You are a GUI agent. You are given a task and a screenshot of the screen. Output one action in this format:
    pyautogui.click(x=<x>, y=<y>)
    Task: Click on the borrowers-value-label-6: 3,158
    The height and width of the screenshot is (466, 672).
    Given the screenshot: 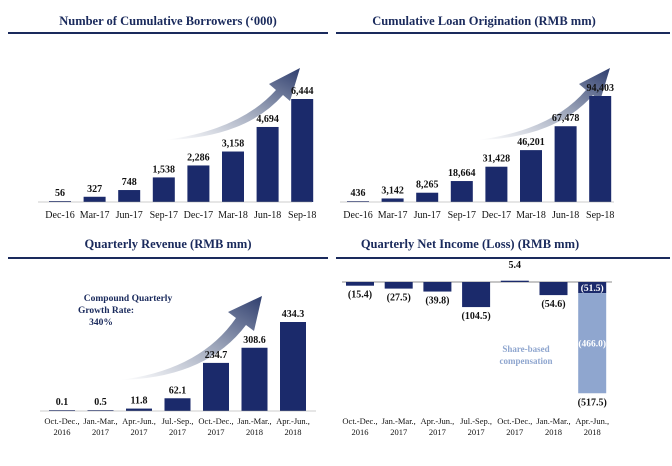 What is the action you would take?
    pyautogui.click(x=233, y=144)
    